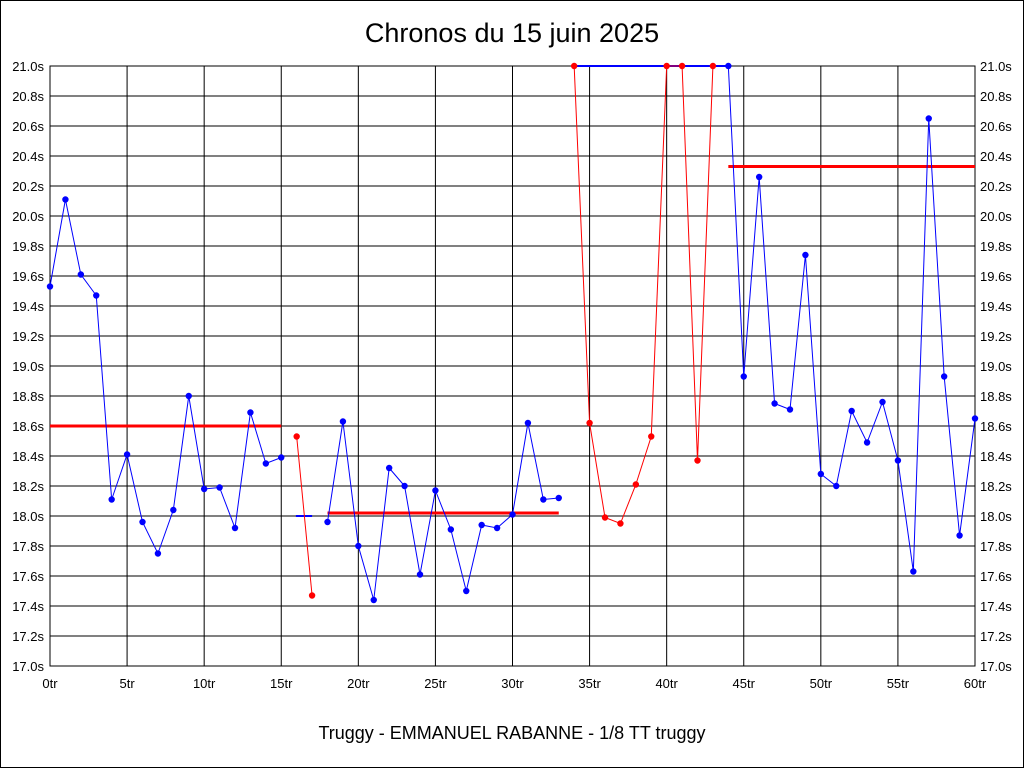  Describe the element at coordinates (28, 156) in the screenshot. I see `y-tick-label: 20.4s` at that location.